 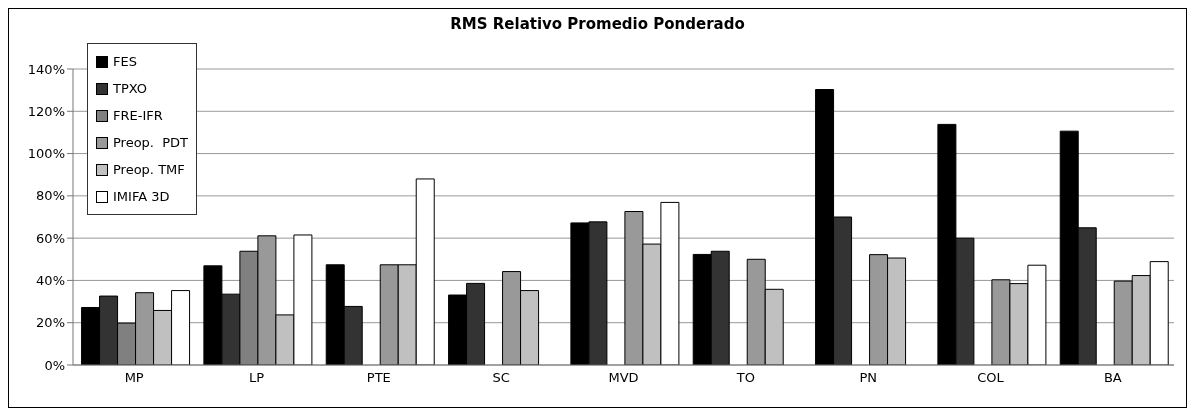 What do you see at coordinates (745, 378) in the screenshot?
I see `x-tick-label: TO` at bounding box center [745, 378].